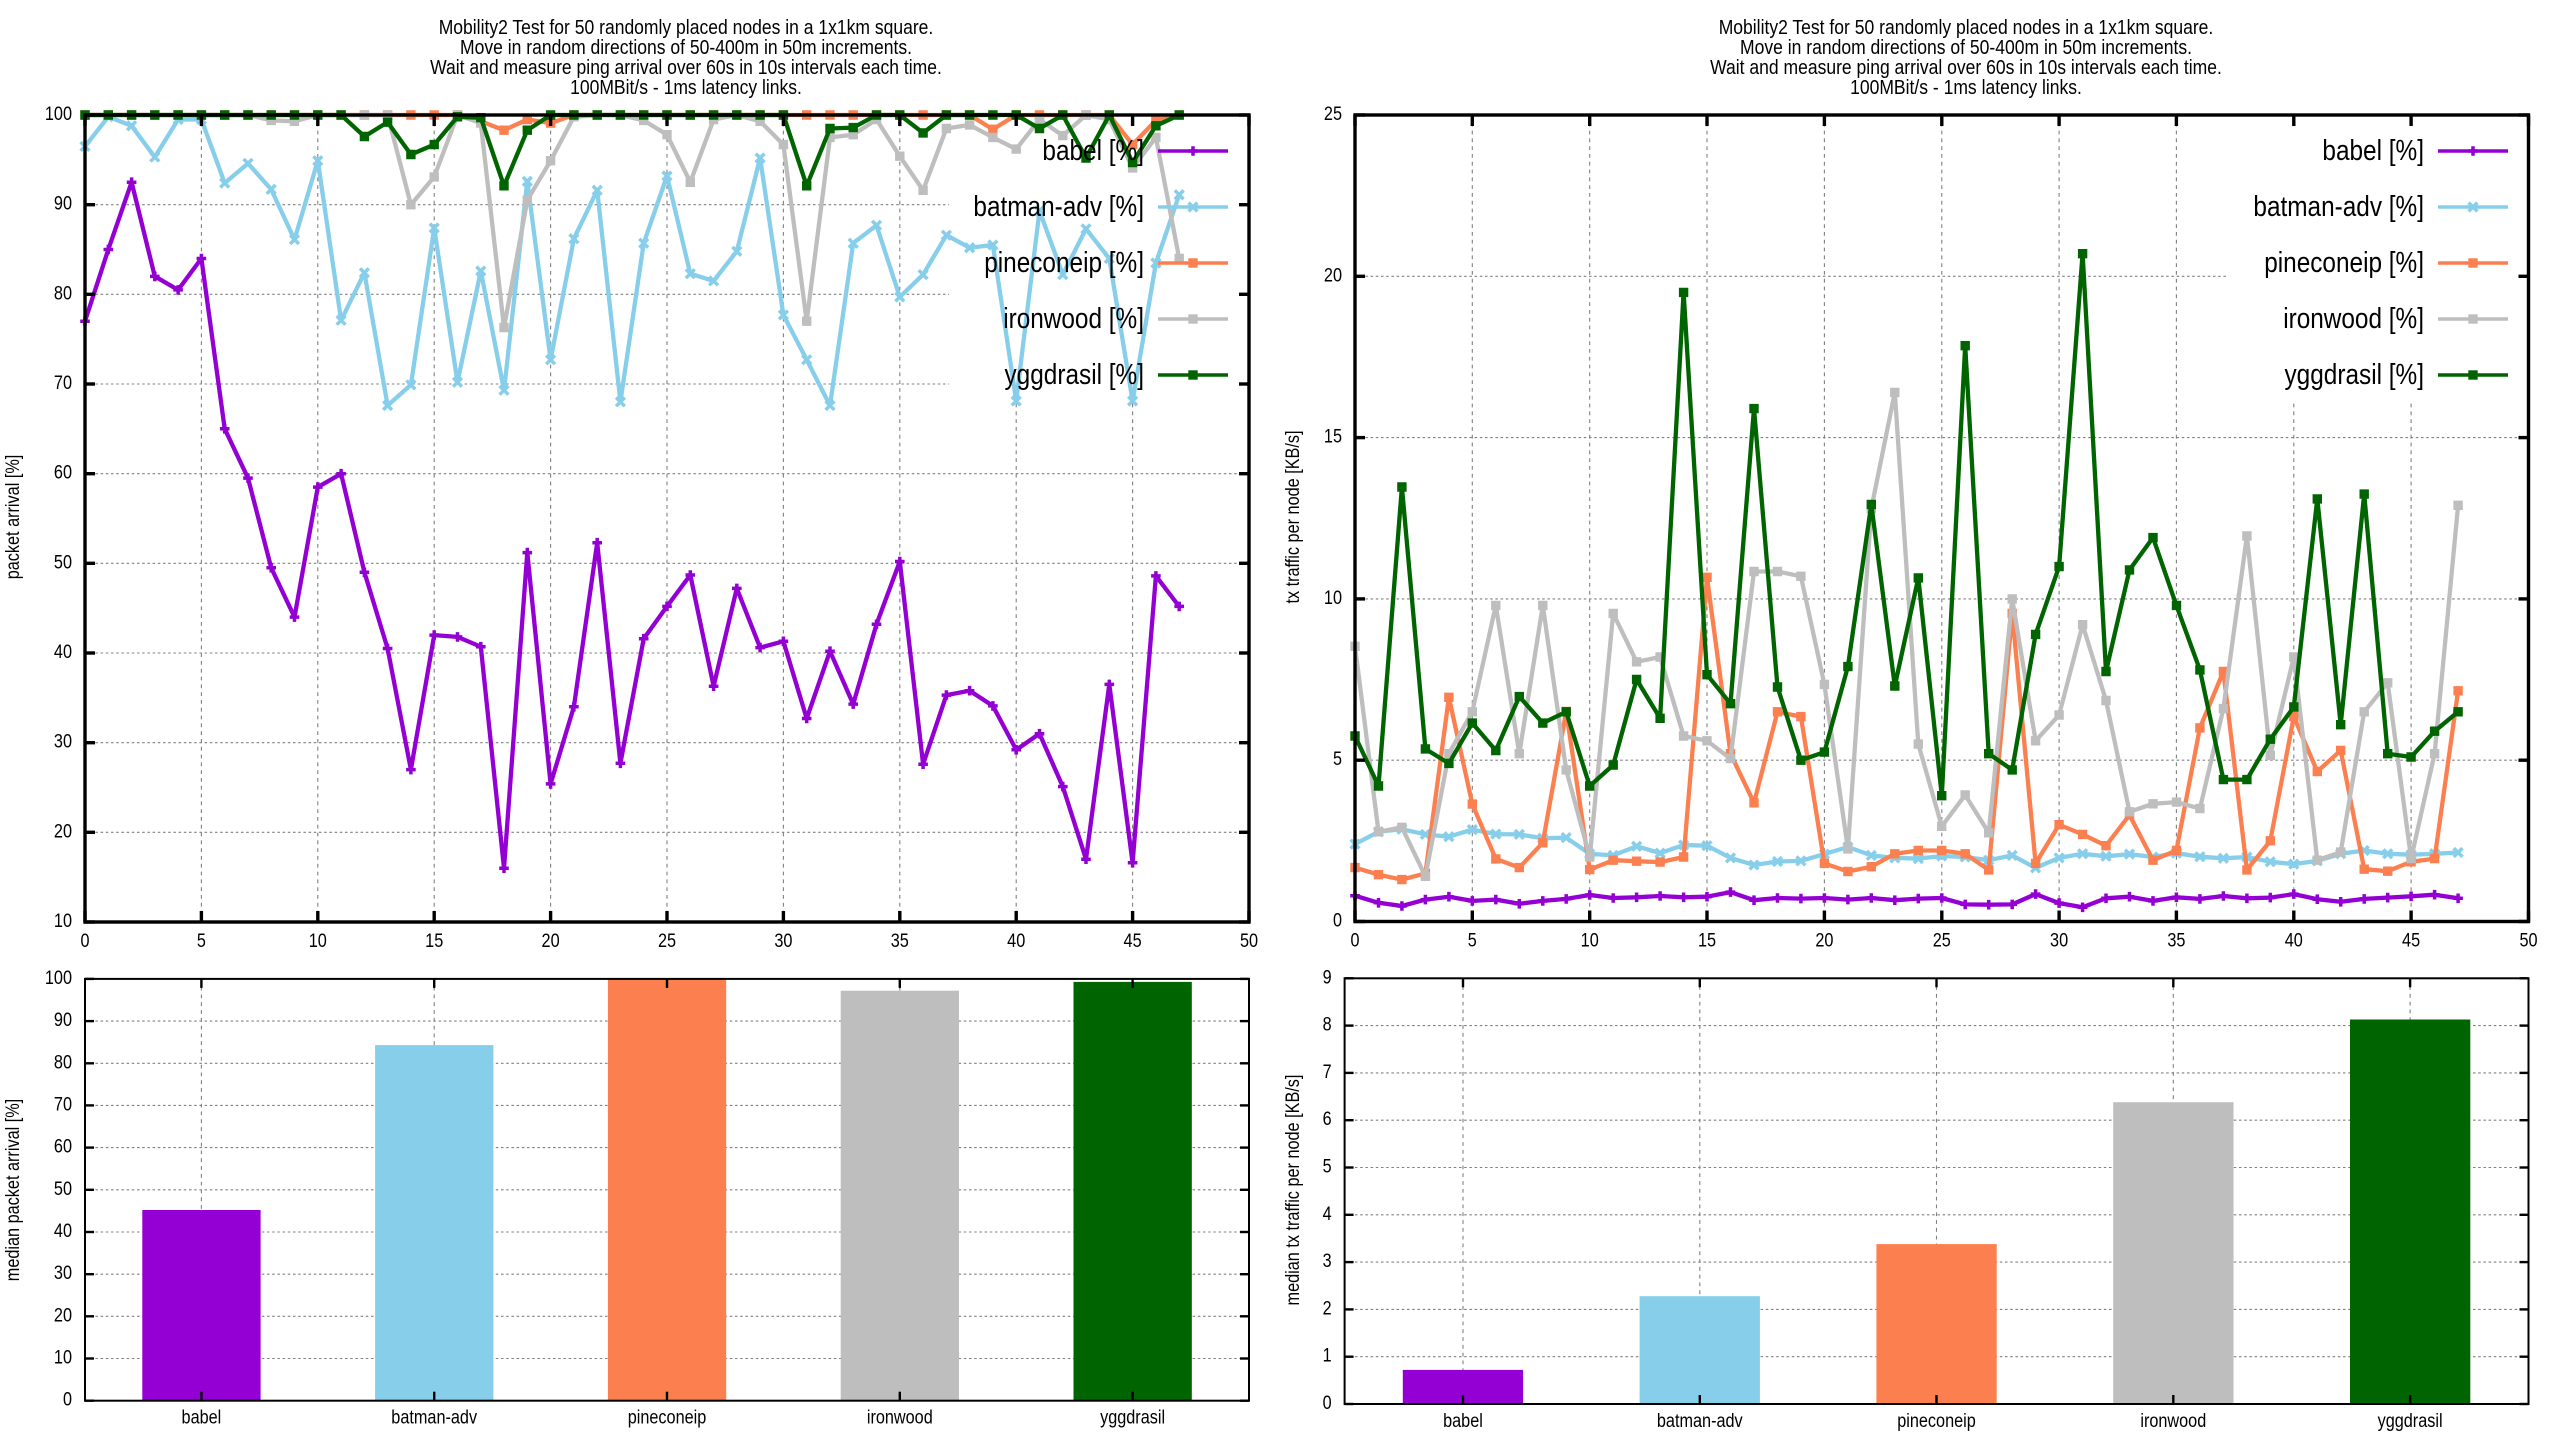 The image size is (2560, 1440). What do you see at coordinates (13, 1190) in the screenshot?
I see `svg-text: median packet arrival [%]` at bounding box center [13, 1190].